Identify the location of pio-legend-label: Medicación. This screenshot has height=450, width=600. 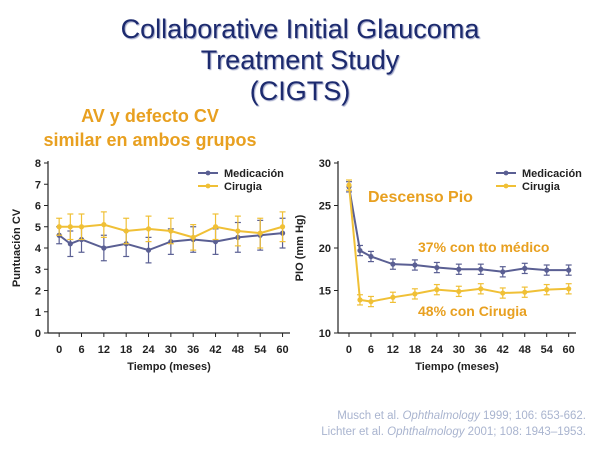
(552, 174).